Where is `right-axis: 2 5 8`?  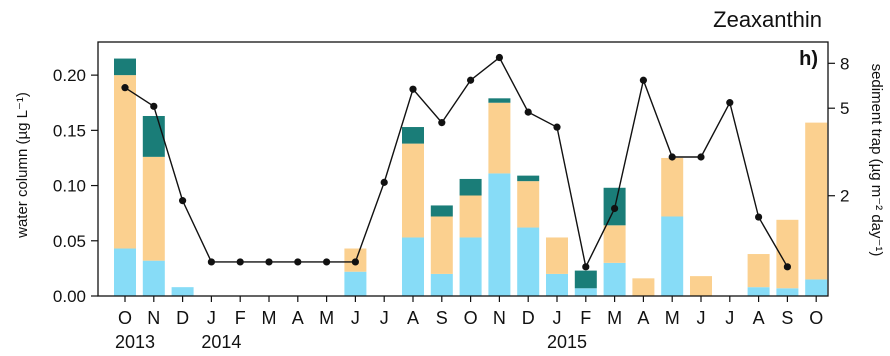 right-axis: 2 5 8 is located at coordinates (838, 130).